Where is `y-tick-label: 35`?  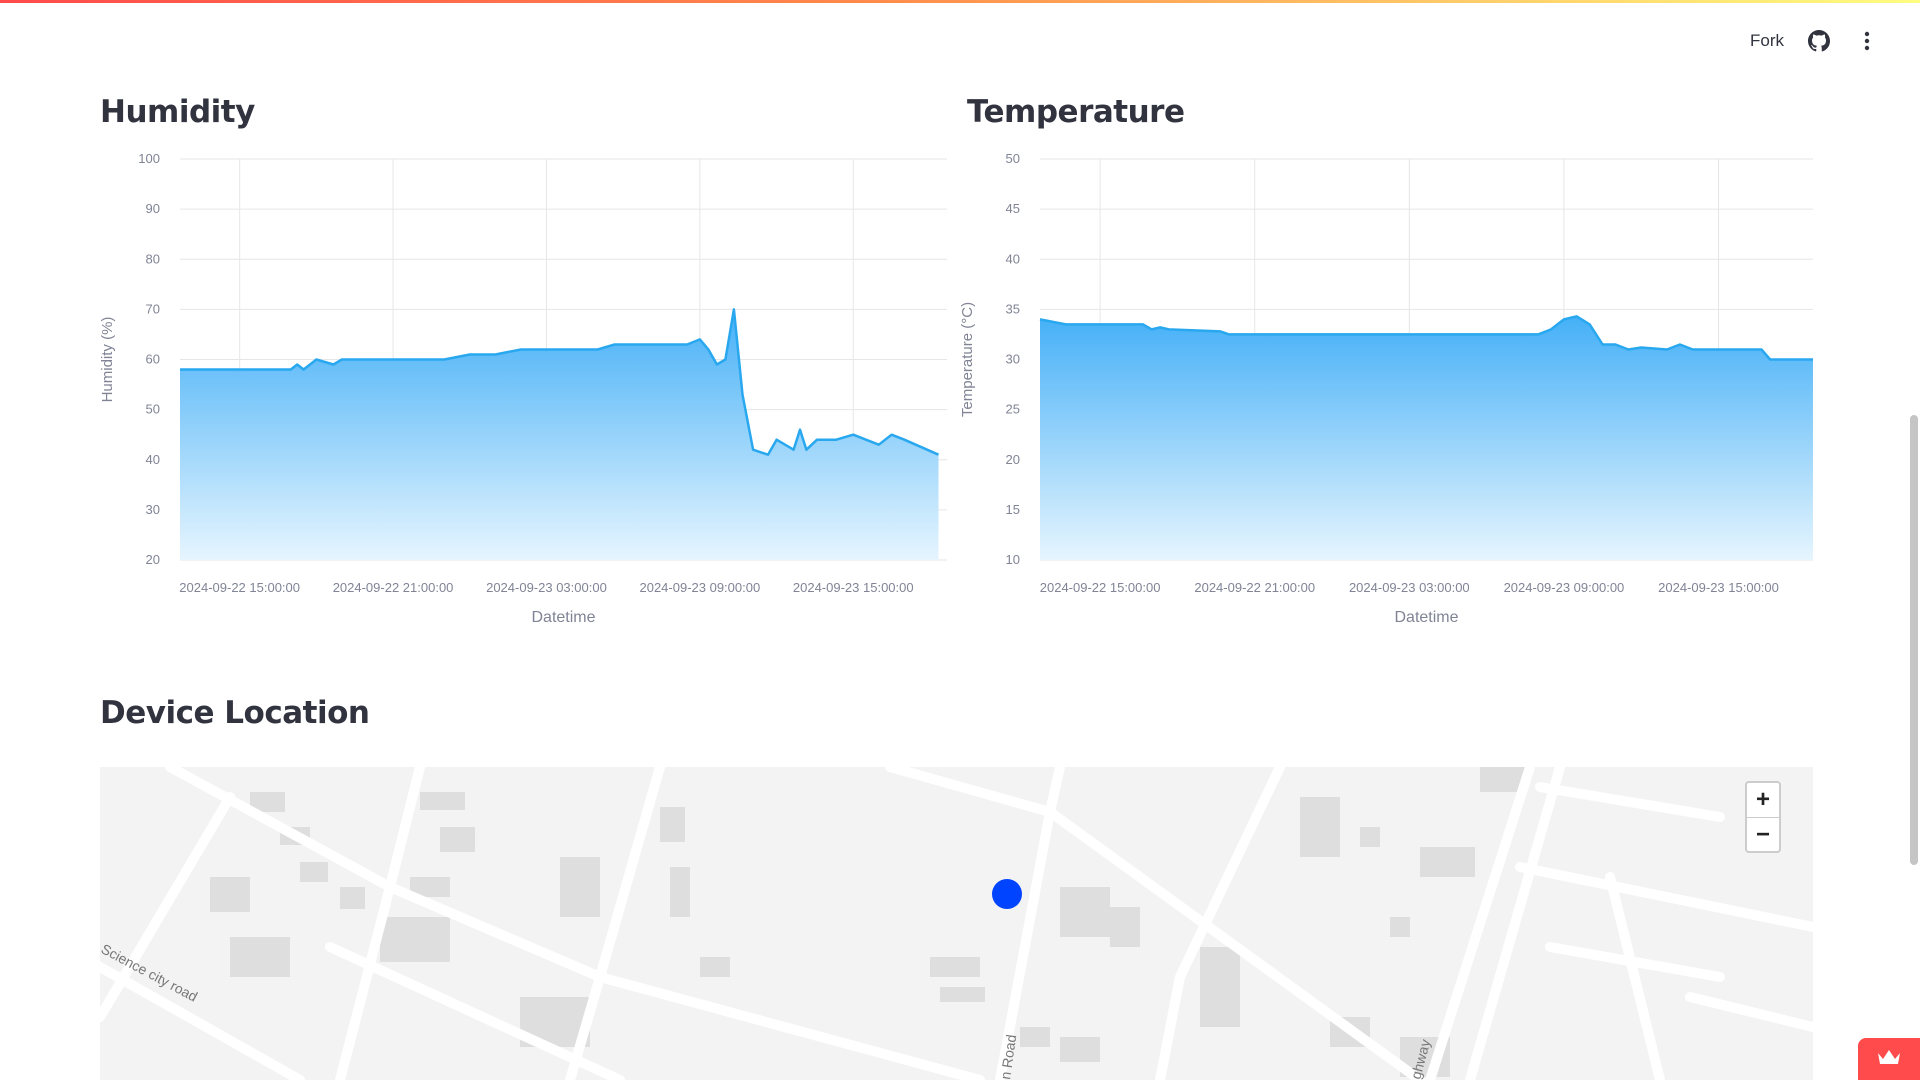 y-tick-label: 35 is located at coordinates (1013, 308).